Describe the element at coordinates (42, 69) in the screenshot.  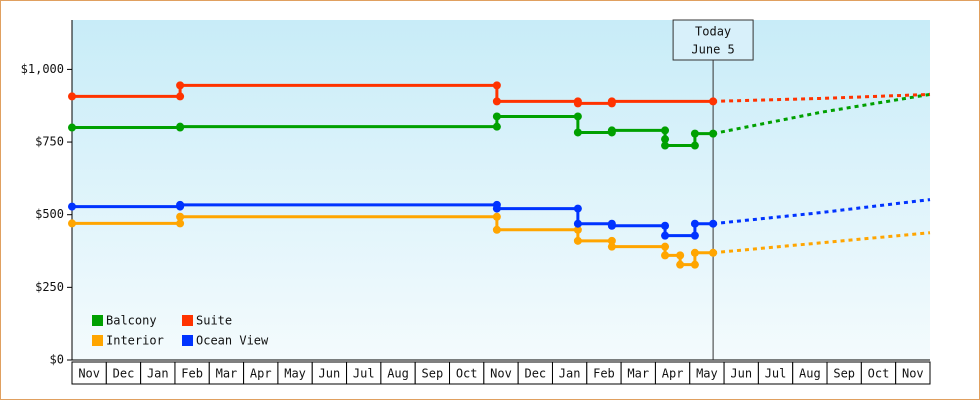
I see `y-tick-label: $1,000` at that location.